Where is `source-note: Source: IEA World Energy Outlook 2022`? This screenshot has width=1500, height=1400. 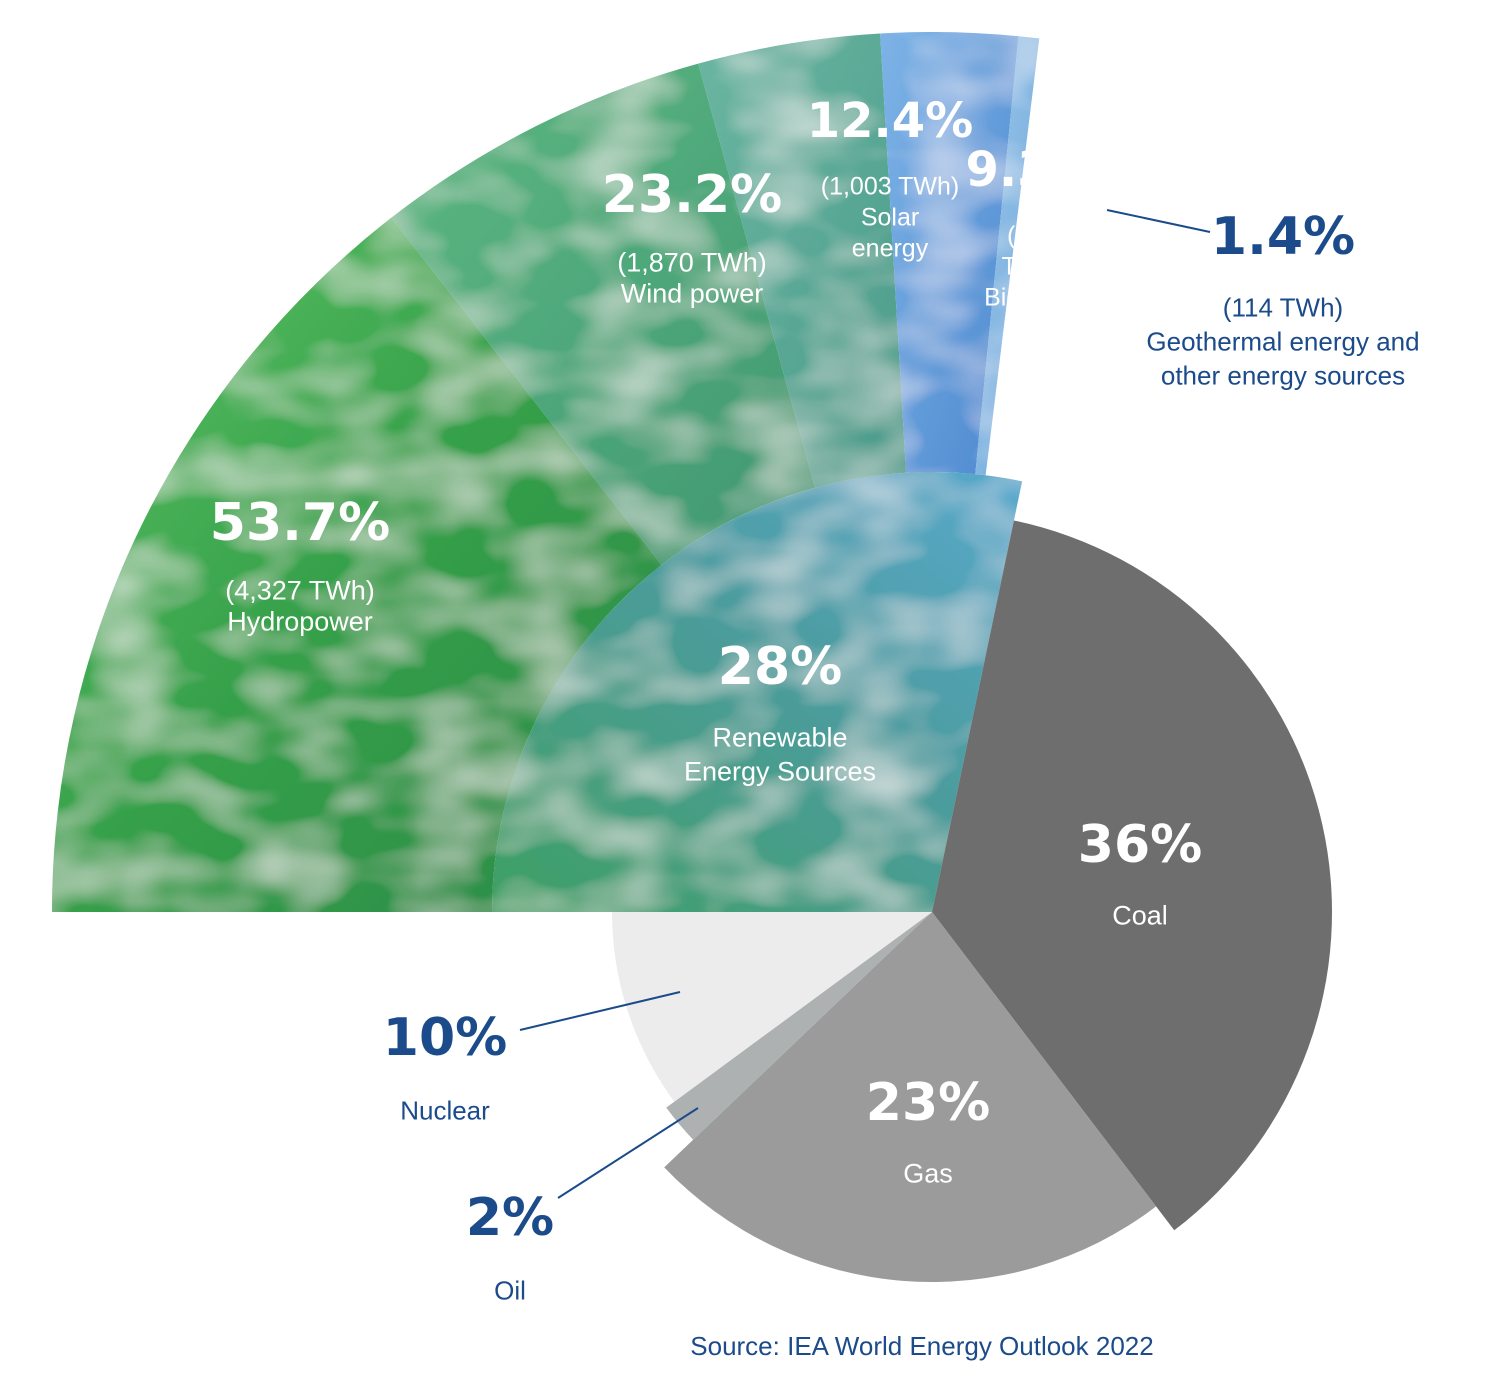 source-note: Source: IEA World Energy Outlook 2022 is located at coordinates (921, 1346).